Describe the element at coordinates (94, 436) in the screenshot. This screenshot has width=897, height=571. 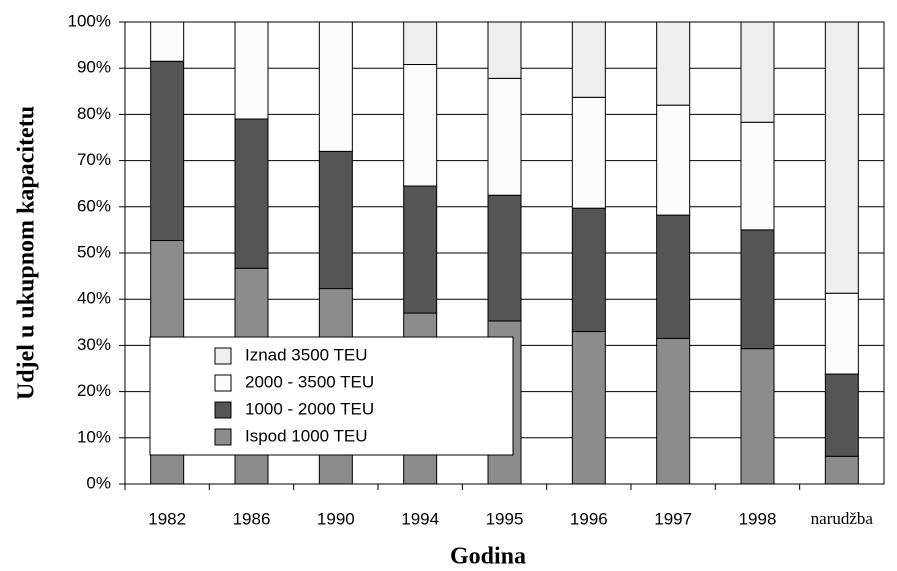
I see `y-tick-label: 10%` at that location.